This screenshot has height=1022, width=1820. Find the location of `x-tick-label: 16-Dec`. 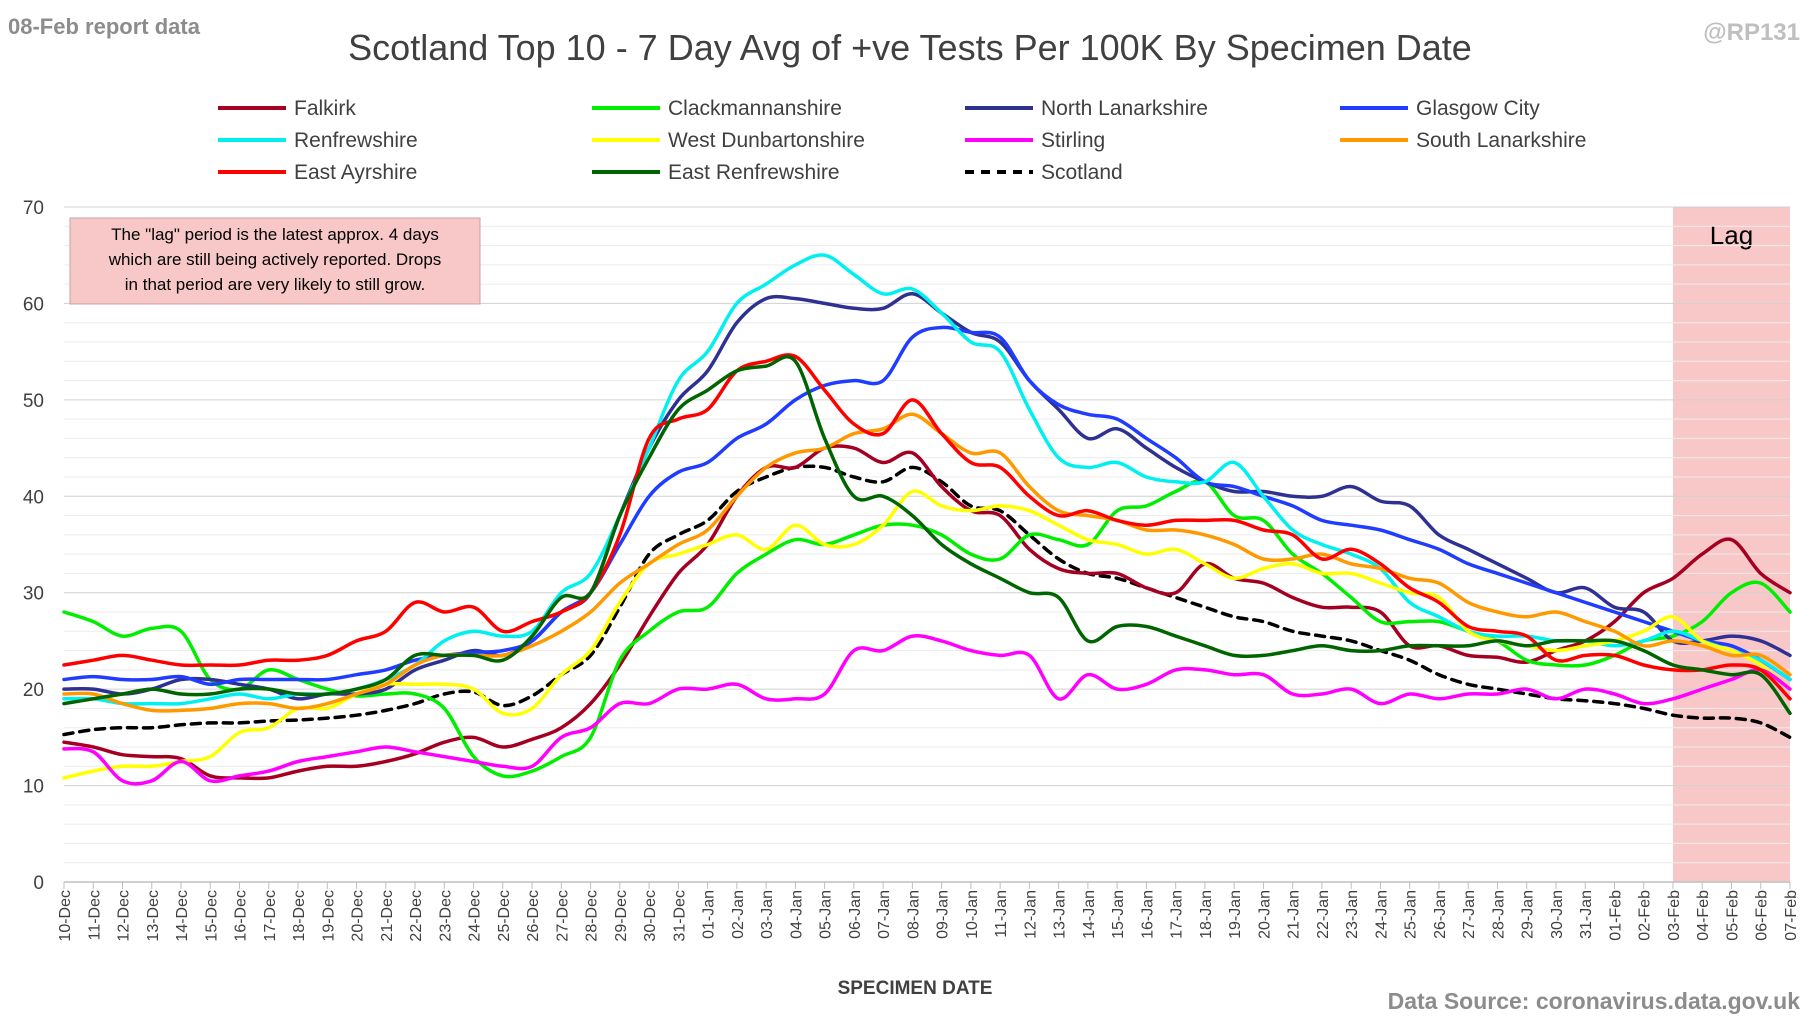

x-tick-label: 16-Dec is located at coordinates (241, 916).